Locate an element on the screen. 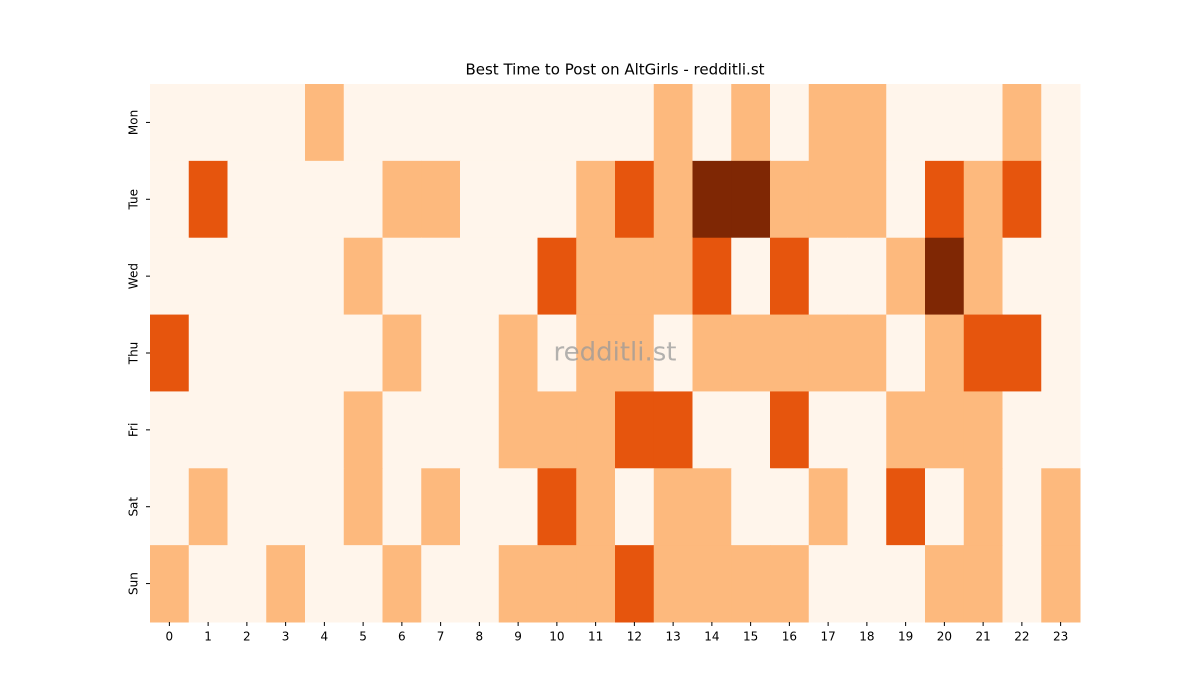 This screenshot has height=700, width=1200. x-tick-label: 3 is located at coordinates (286, 637).